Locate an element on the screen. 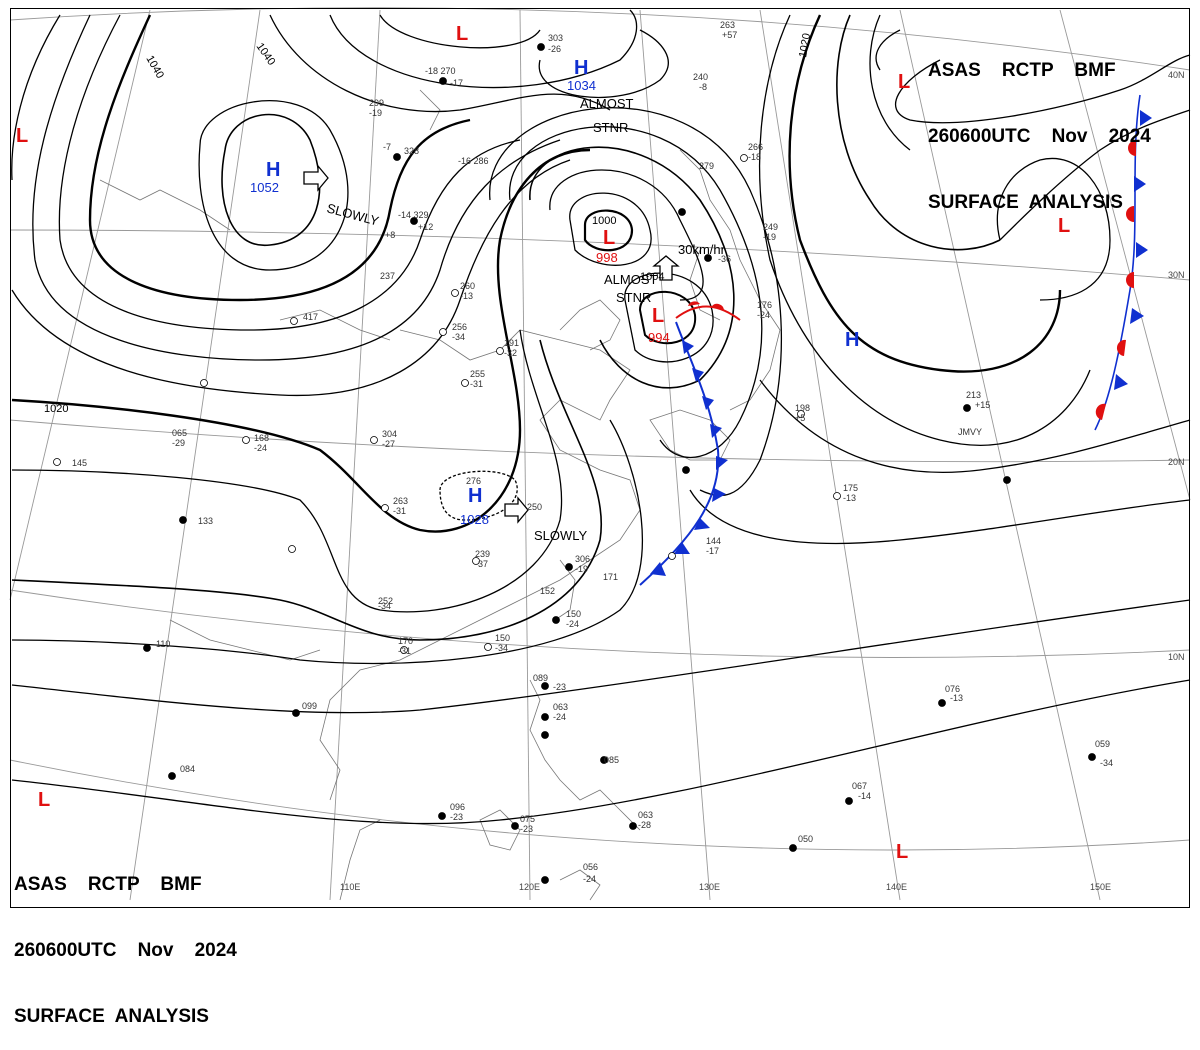 This screenshot has height=1050, width=1200. warm-front is located at coordinates (708, 311).